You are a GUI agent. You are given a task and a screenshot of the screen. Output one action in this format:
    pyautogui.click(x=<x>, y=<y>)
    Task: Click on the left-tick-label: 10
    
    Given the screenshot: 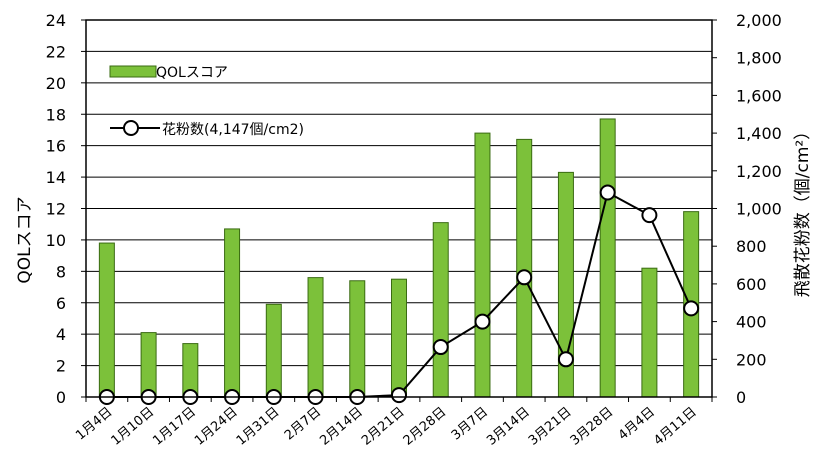 What is the action you would take?
    pyautogui.click(x=56, y=240)
    